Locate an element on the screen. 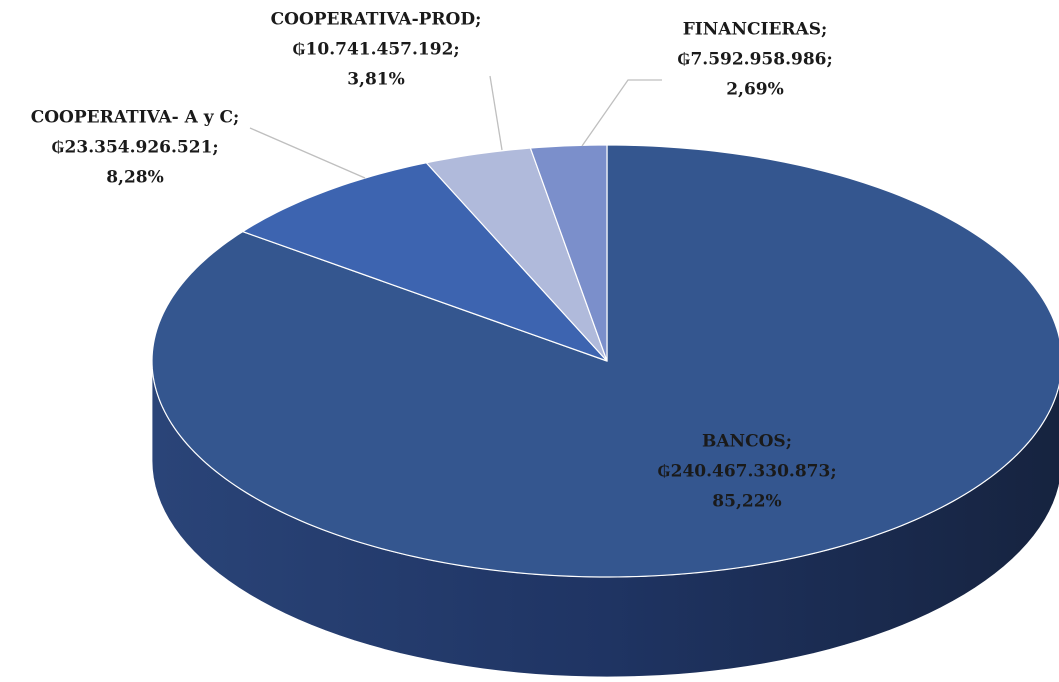 This screenshot has height=682, width=1059. slice-label-value: ₲240.467.330.873; is located at coordinates (746, 472).